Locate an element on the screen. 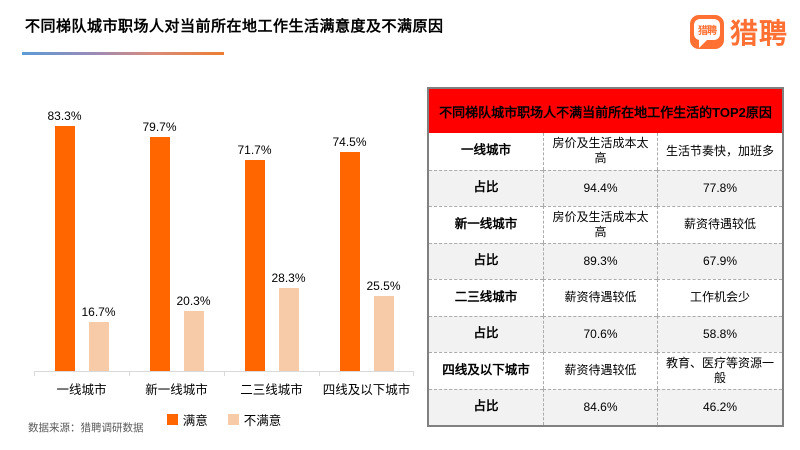  legend-label: 满意 is located at coordinates (195, 421).